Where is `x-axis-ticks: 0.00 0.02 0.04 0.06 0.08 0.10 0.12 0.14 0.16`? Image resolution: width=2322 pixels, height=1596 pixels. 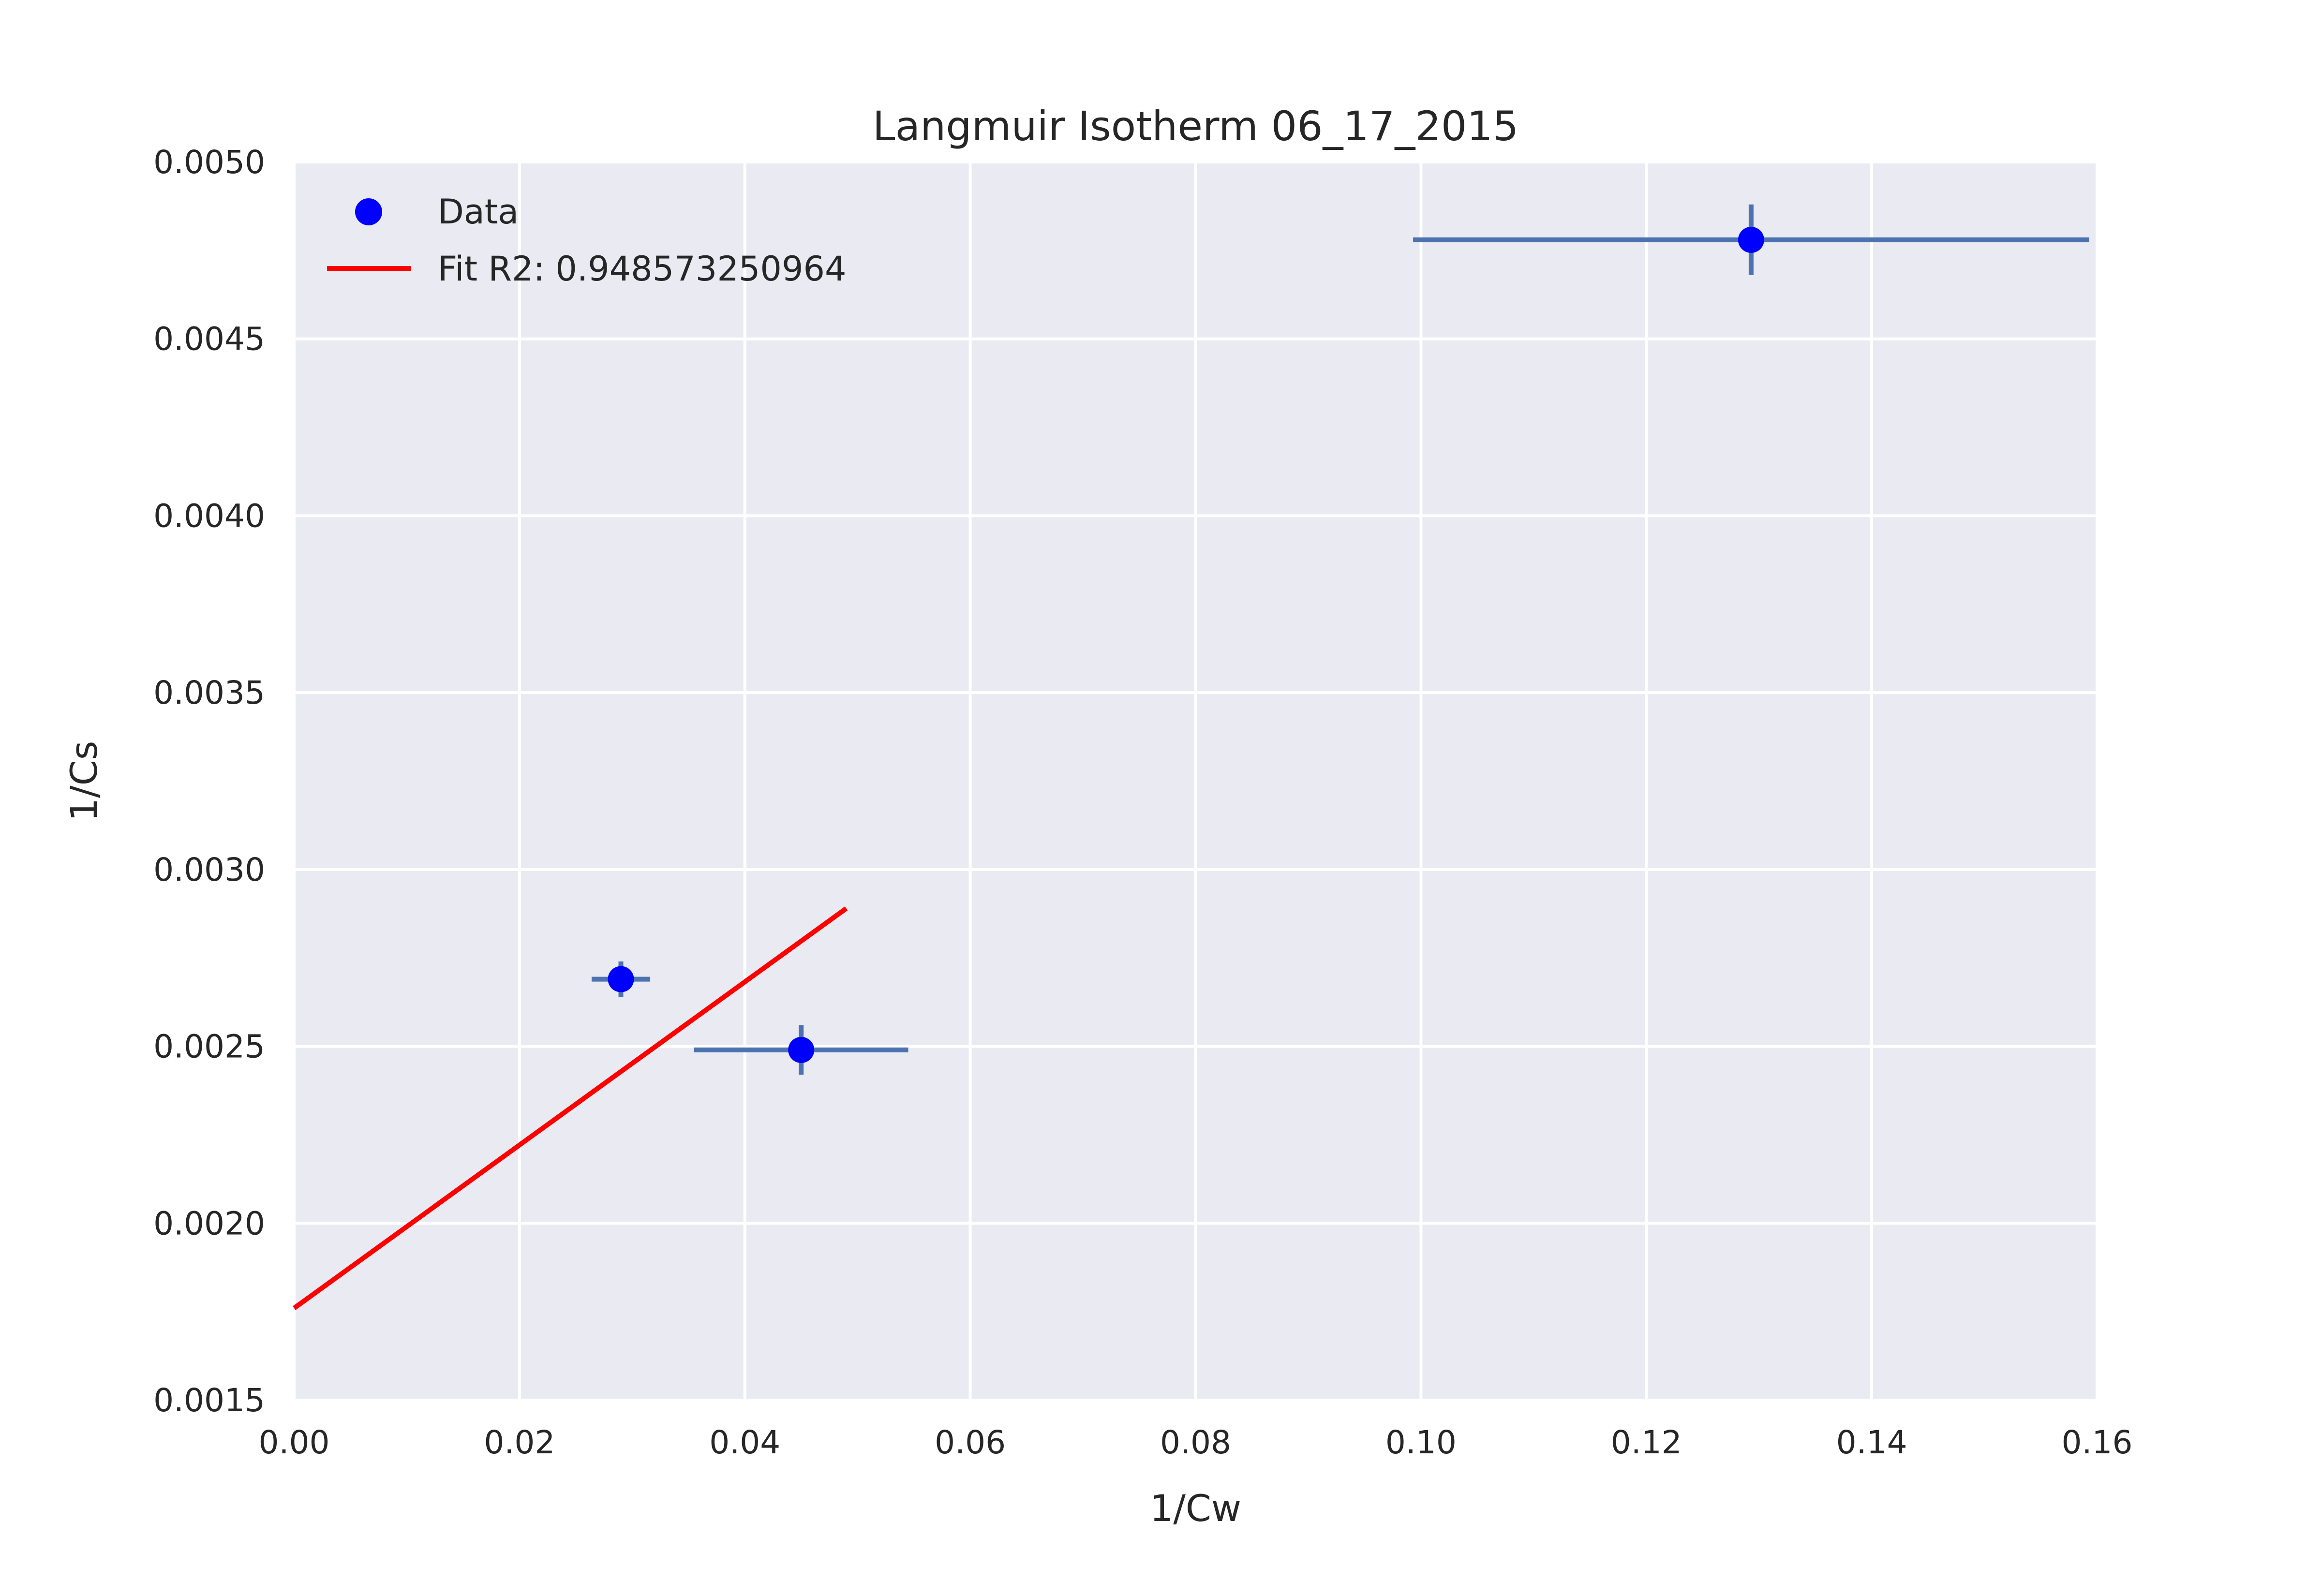 x-axis-ticks: 0.00 0.02 0.04 0.06 0.08 0.10 0.12 0.14 0.16 is located at coordinates (1196, 1442).